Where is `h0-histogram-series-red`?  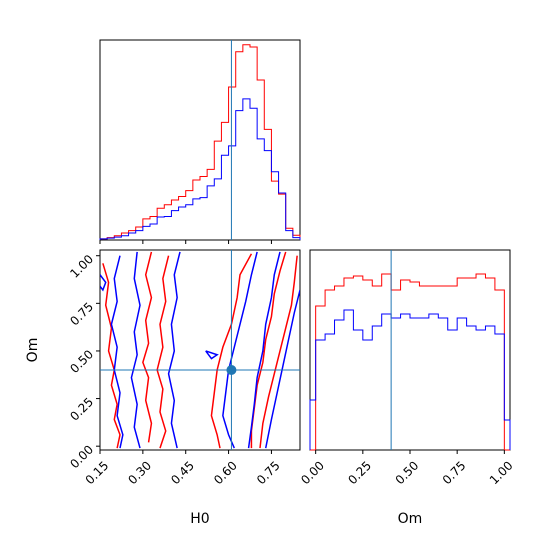 h0-histogram-series-red is located at coordinates (200, 142).